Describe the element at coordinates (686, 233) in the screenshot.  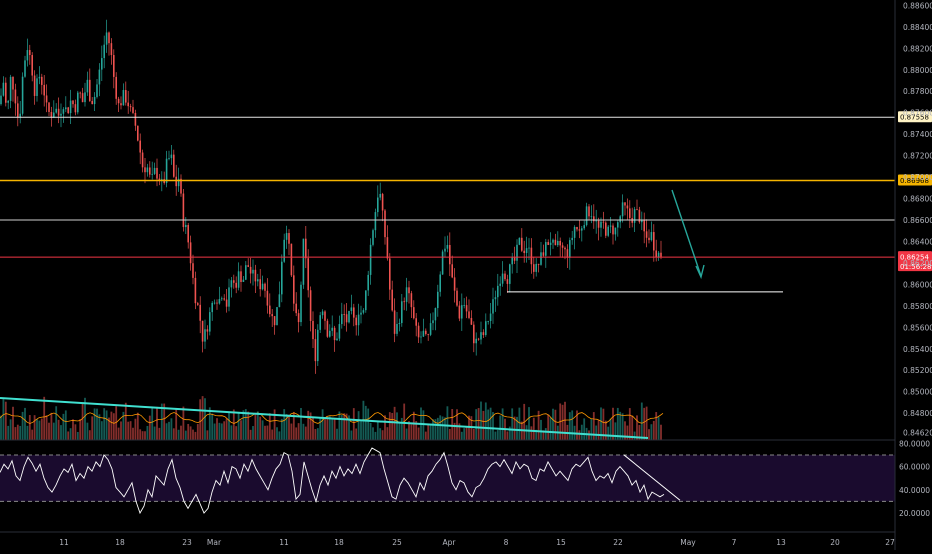
I see `forecast-arrow-shaft` at that location.